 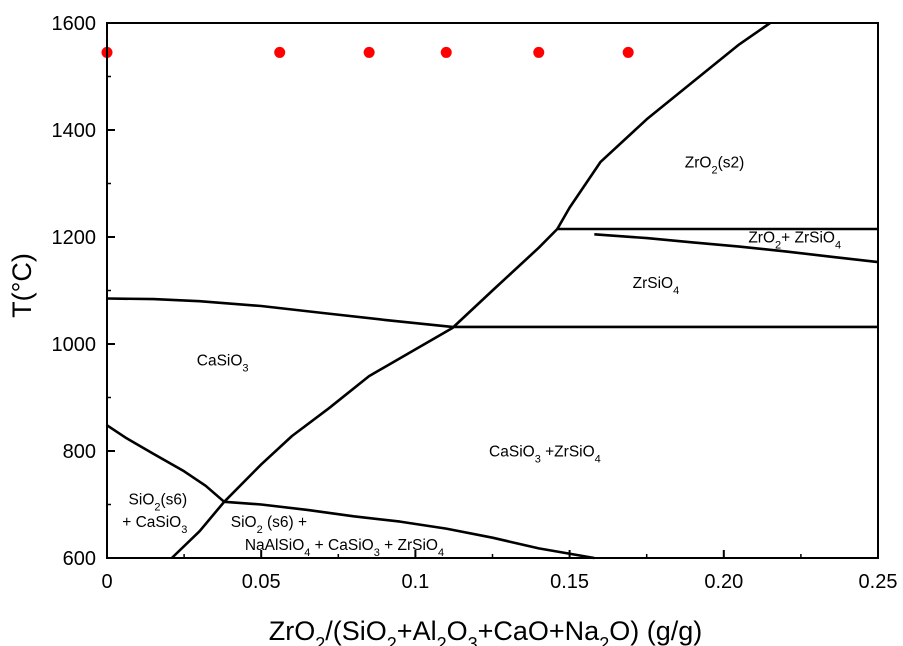 I want to click on region-label: NaAlSiO4 + CaSiO3 + ZrSiO4, so click(x=344, y=548).